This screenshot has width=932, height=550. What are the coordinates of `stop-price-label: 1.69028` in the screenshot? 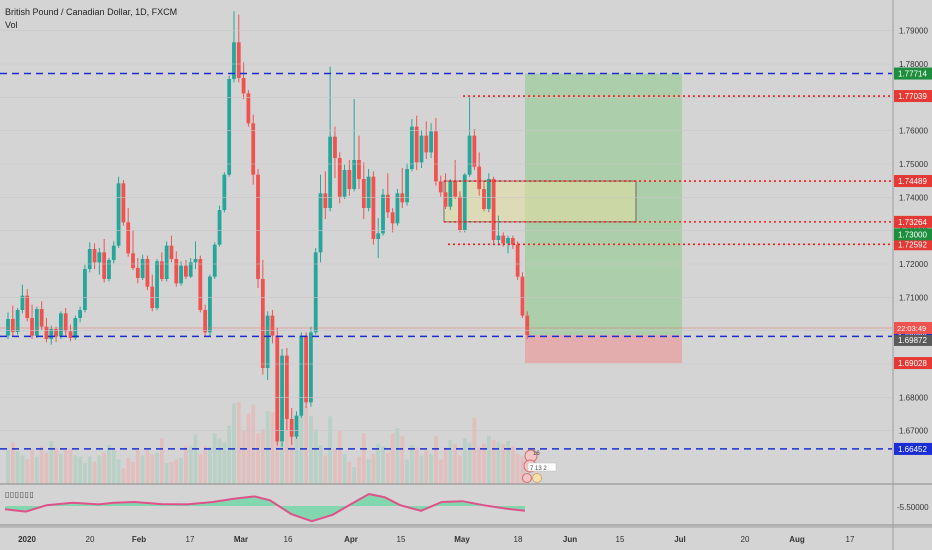 It's located at (912, 363).